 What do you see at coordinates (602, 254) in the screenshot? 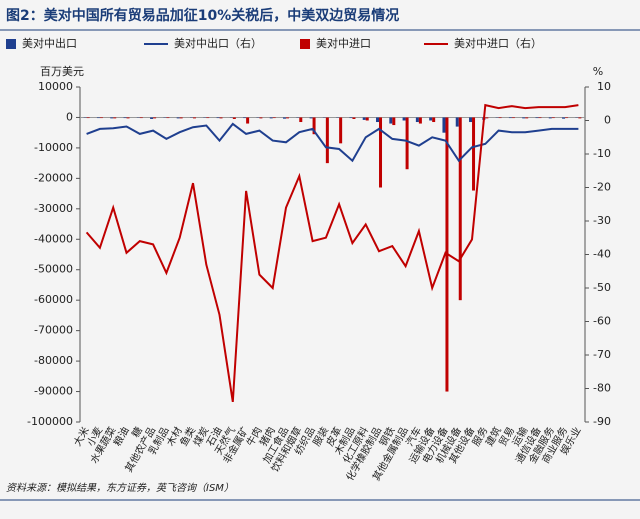
I see `y2-tick-label: -40` at bounding box center [602, 254].